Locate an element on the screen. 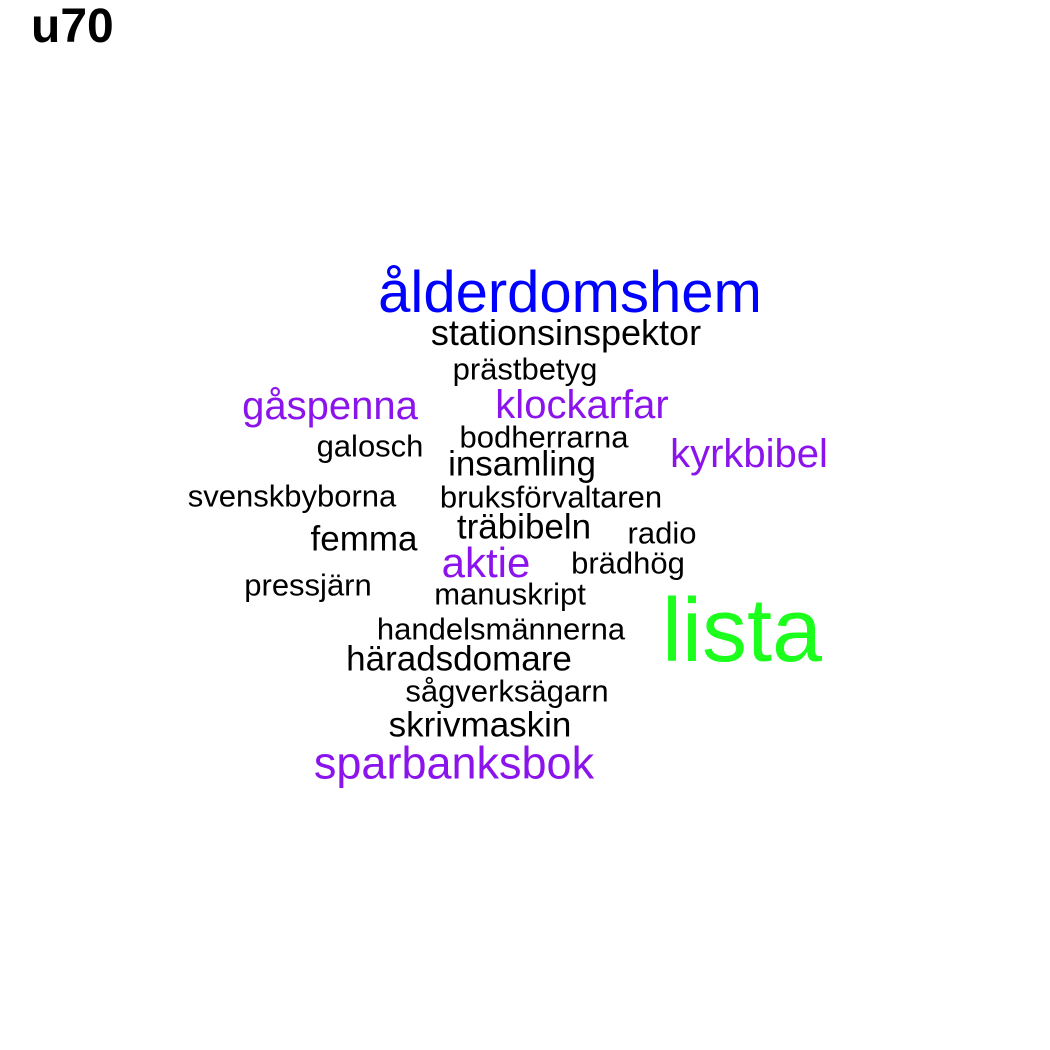 The image size is (1050, 1050). word-skrivmaskin: skrivmaskin is located at coordinates (480, 725).